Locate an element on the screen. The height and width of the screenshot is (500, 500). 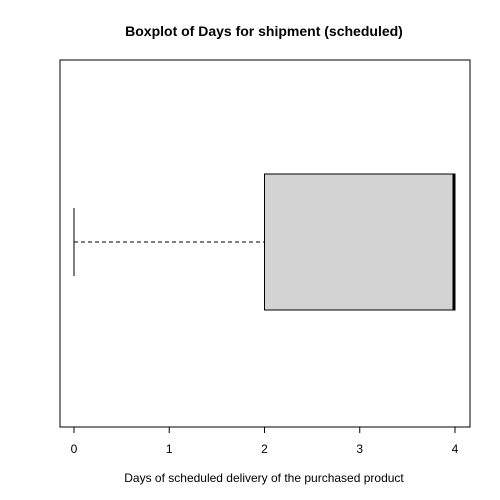
x-tick-label: 0 is located at coordinates (74, 449).